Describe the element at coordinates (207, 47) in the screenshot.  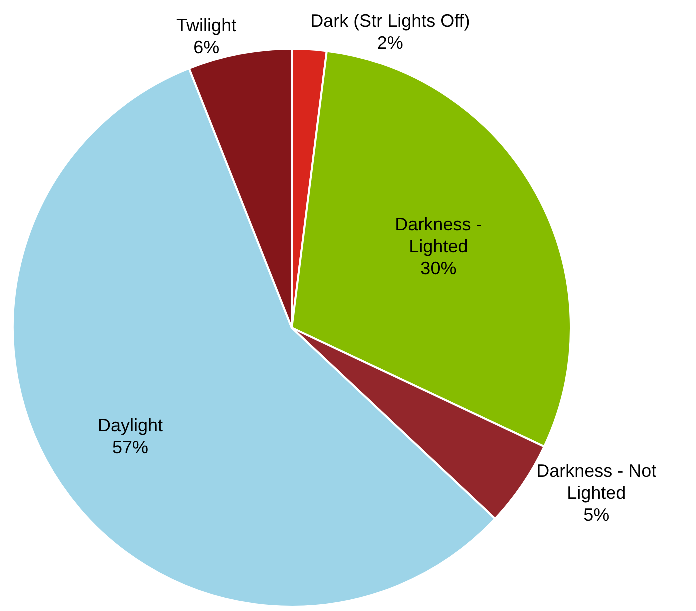
I see `data-label: 6%` at that location.